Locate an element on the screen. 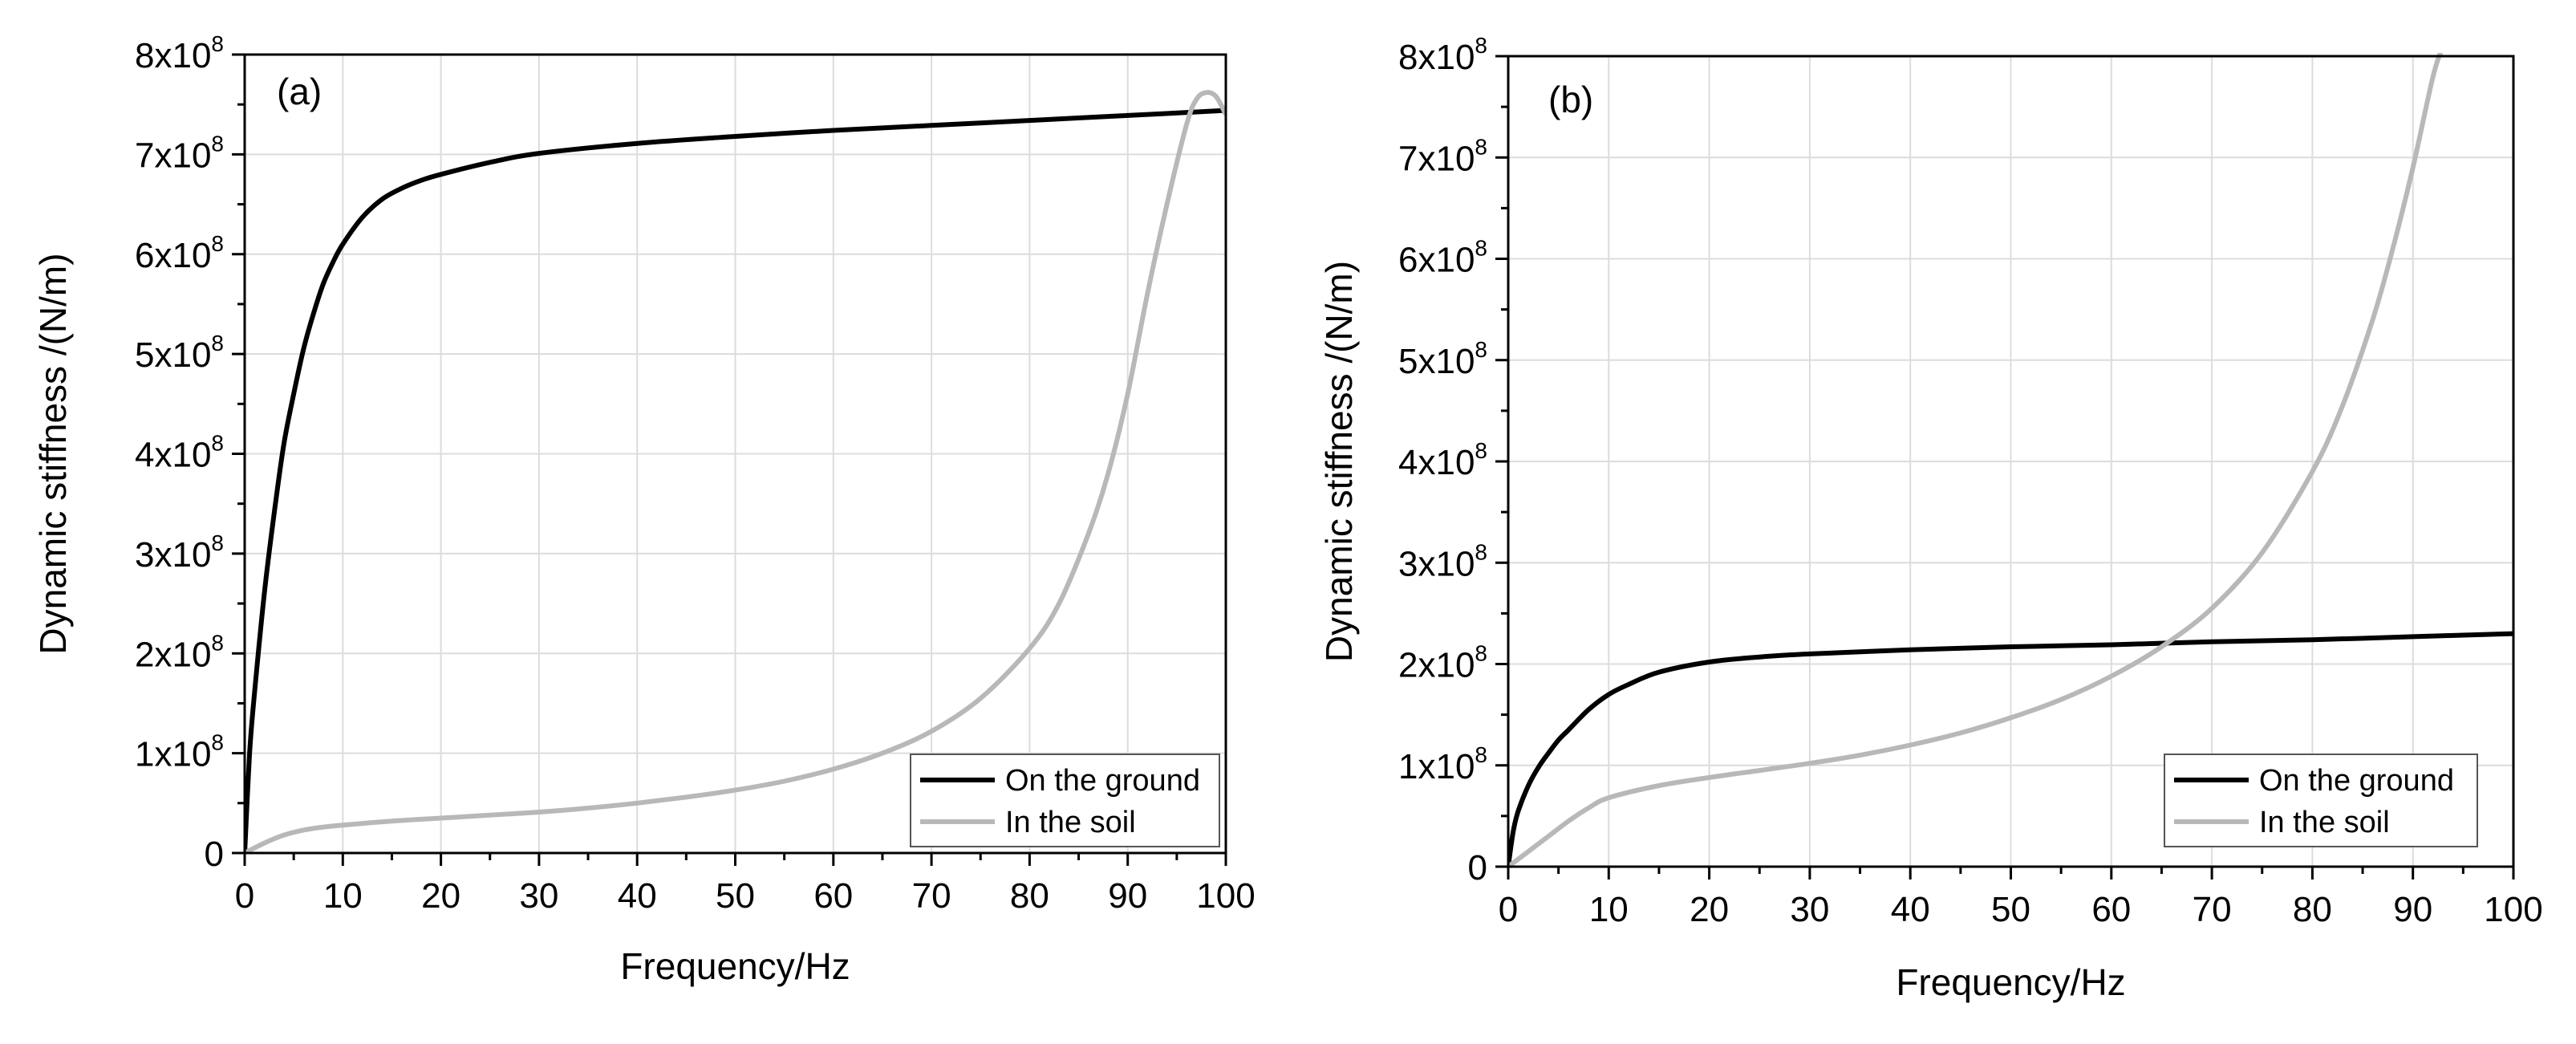 This screenshot has width=2576, height=1044. series-line-on-the-ground is located at coordinates (2010, 749).